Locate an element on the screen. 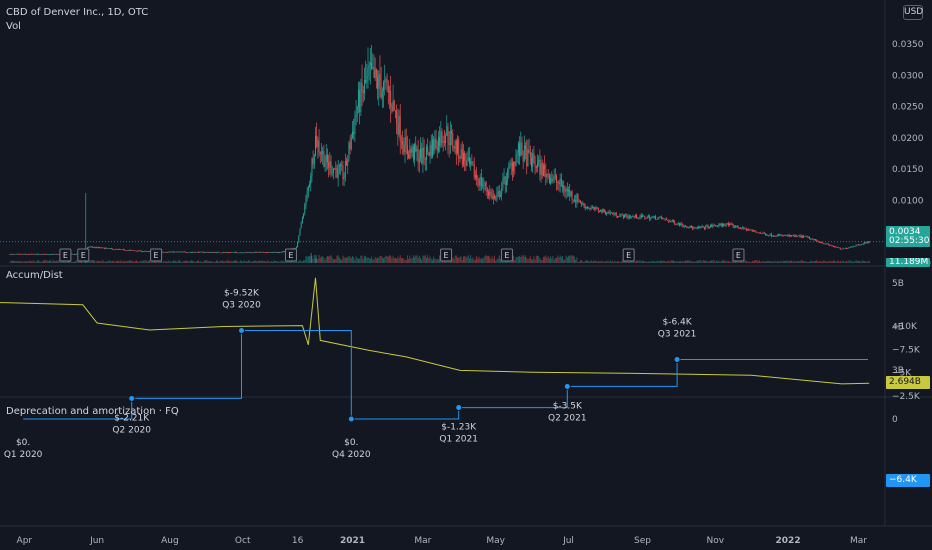 The width and height of the screenshot is (932, 550). main-legend: CBD of Denver Inc., 1D, OTC Vol is located at coordinates (77, 20).